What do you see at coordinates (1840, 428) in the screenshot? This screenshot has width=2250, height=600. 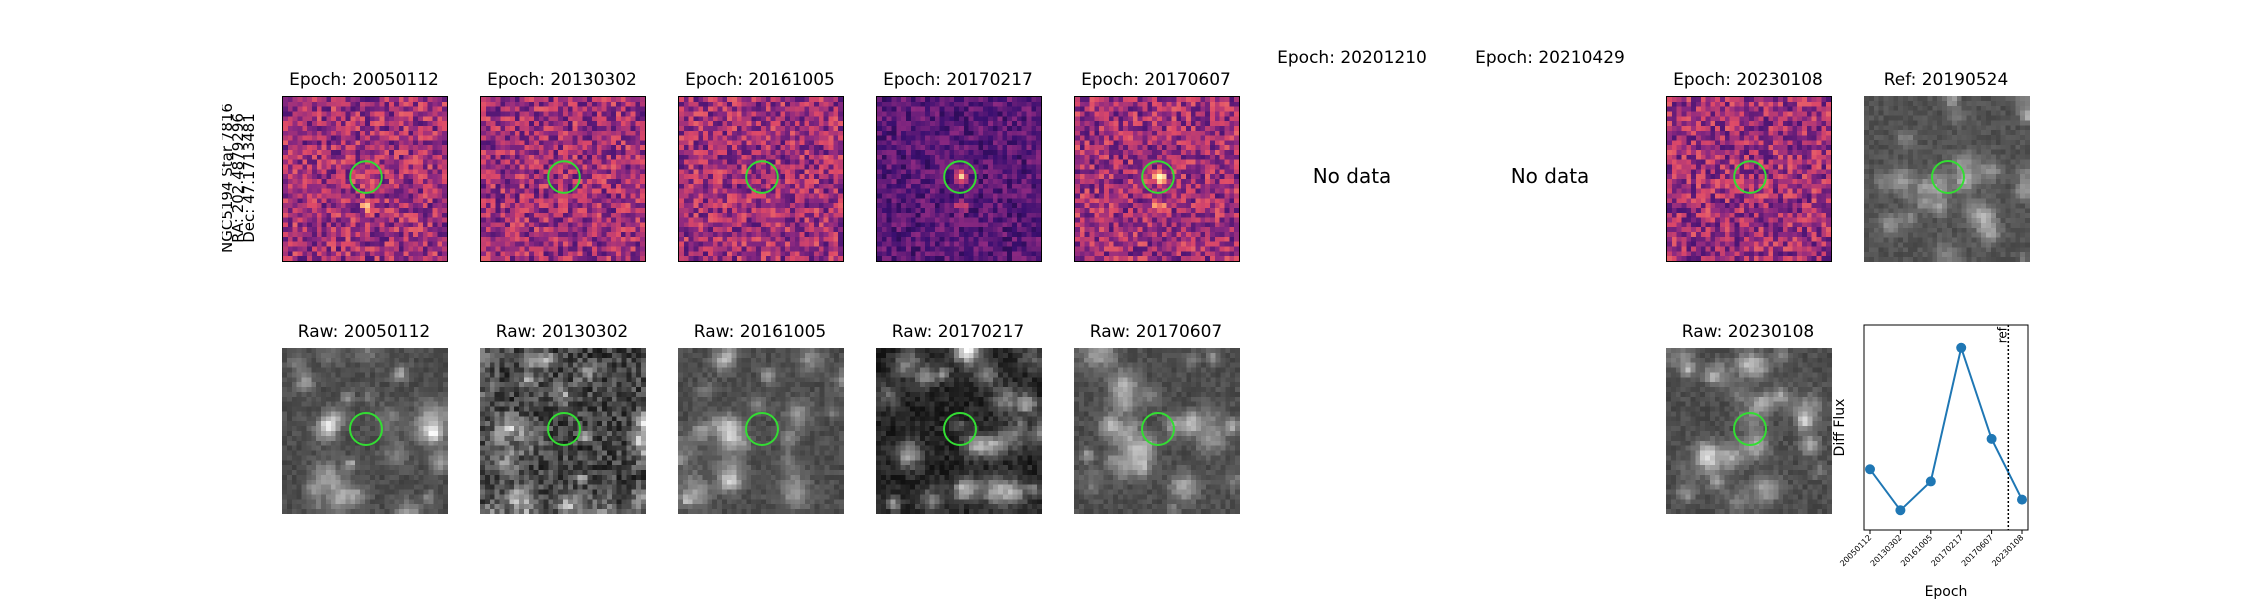 I see `y-axis-label: Diff Flux` at bounding box center [1840, 428].